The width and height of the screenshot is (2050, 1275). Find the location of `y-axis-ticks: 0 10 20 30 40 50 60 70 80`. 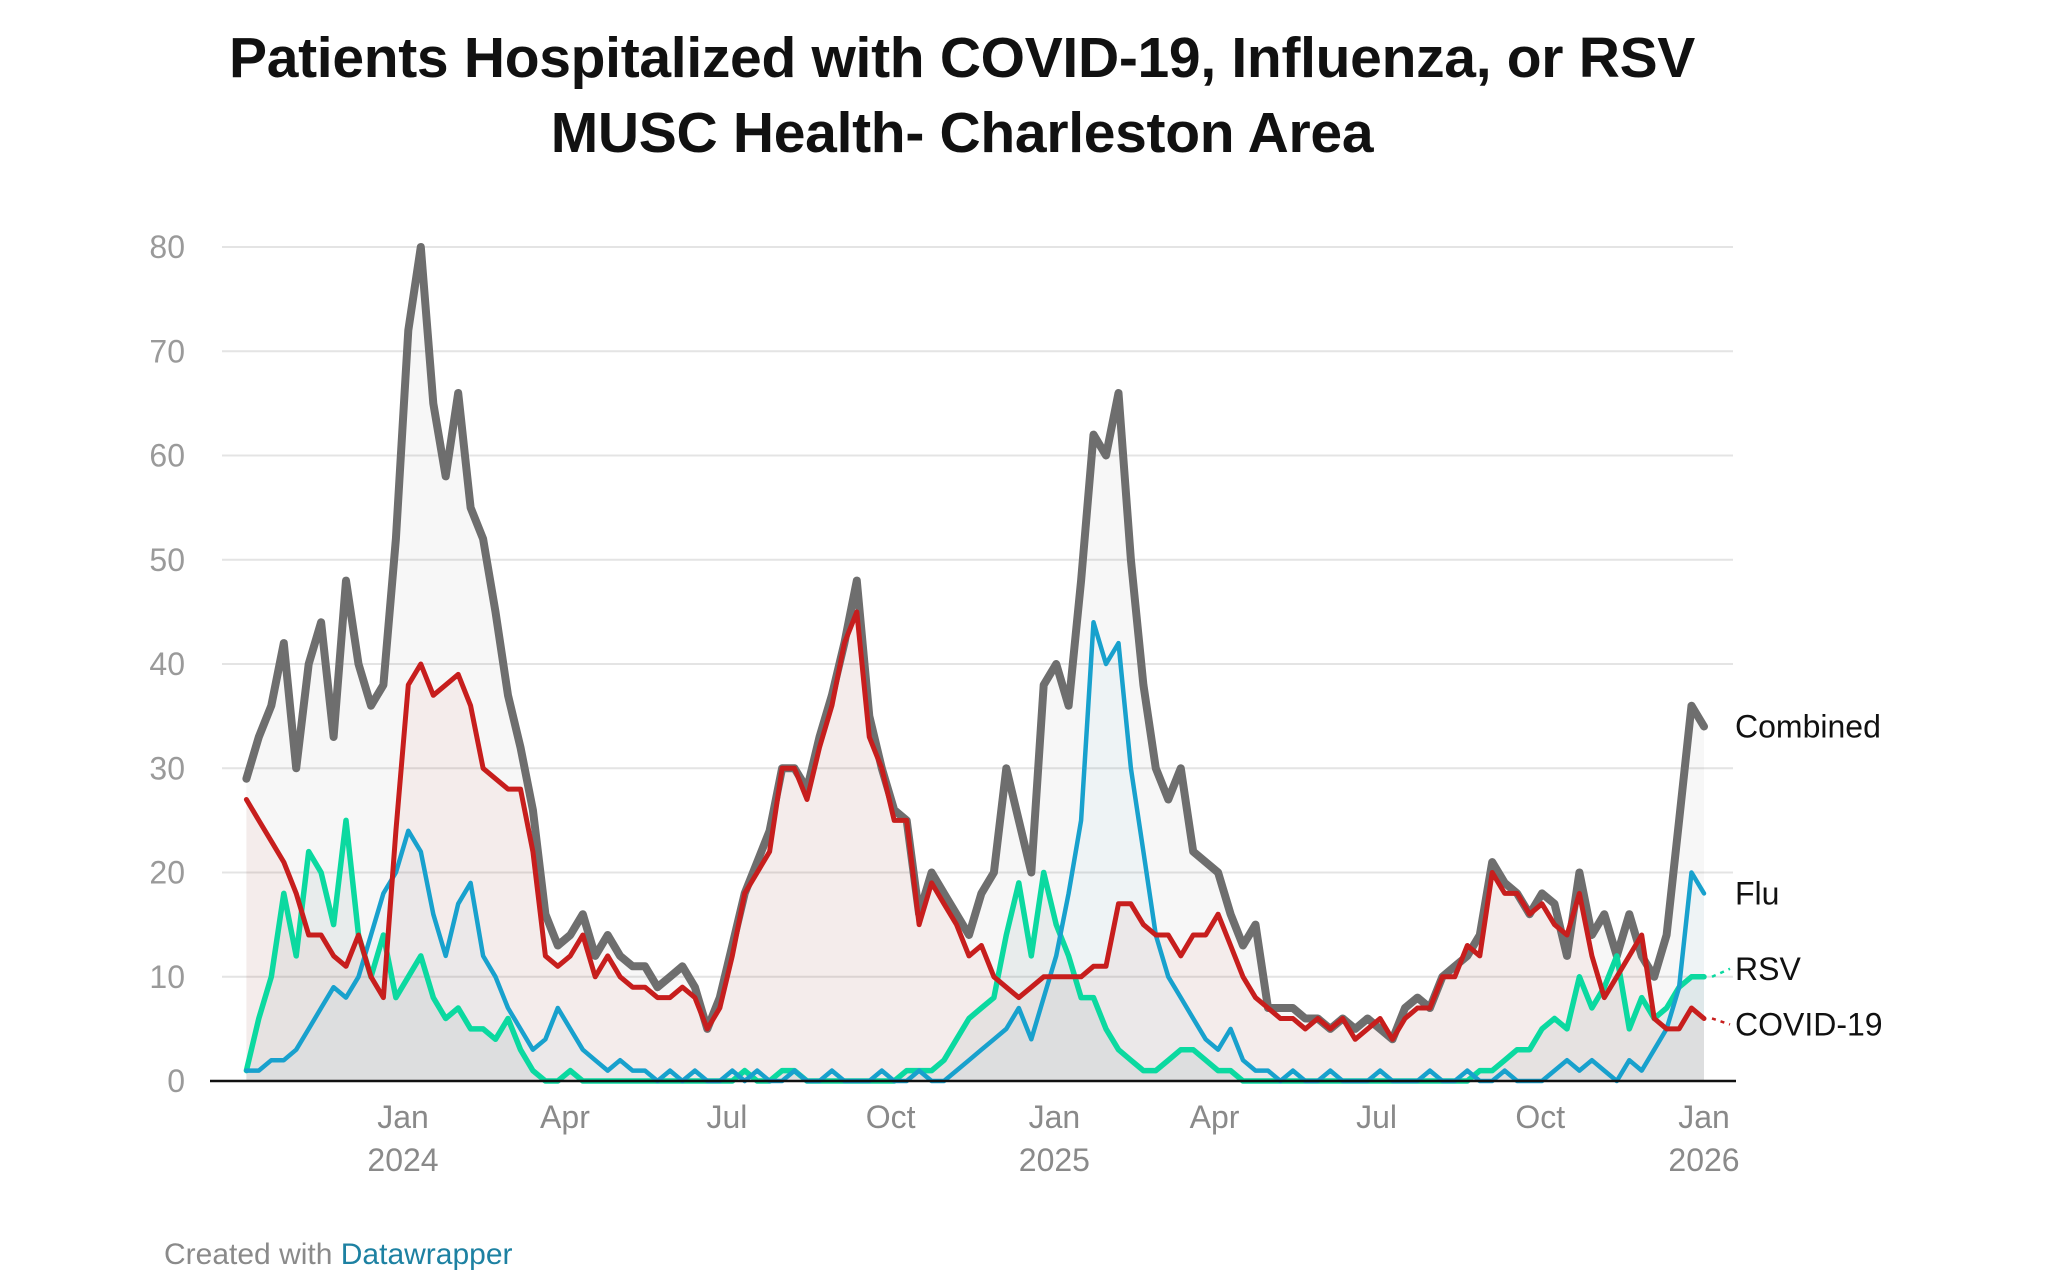

y-axis-ticks: 0 10 20 30 40 50 60 70 80 is located at coordinates (167, 664).